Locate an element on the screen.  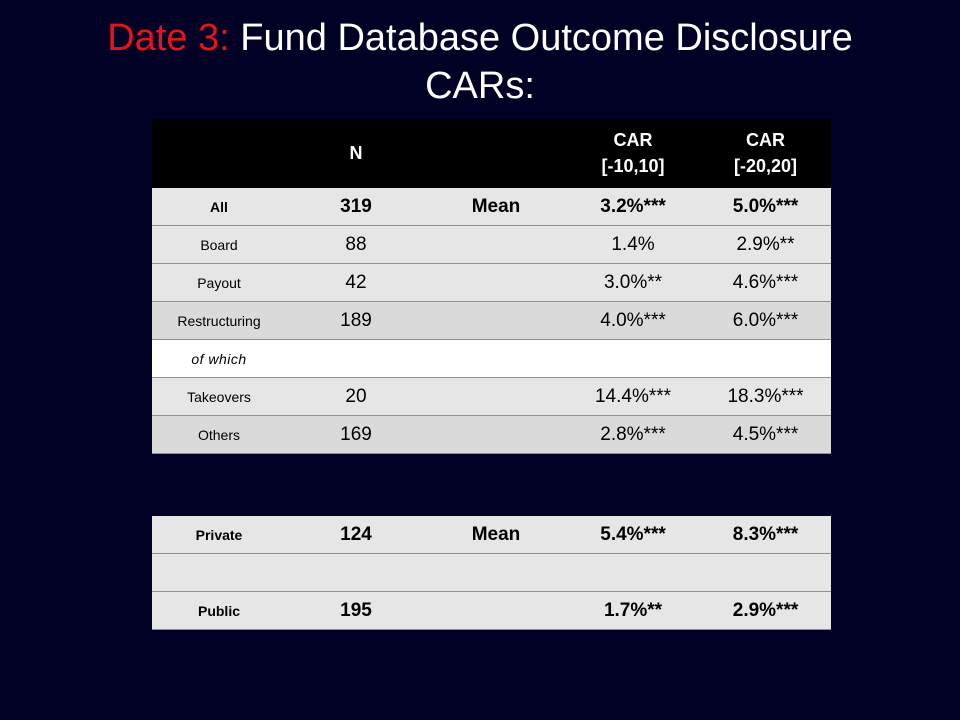
row-label is located at coordinates (219, 572).